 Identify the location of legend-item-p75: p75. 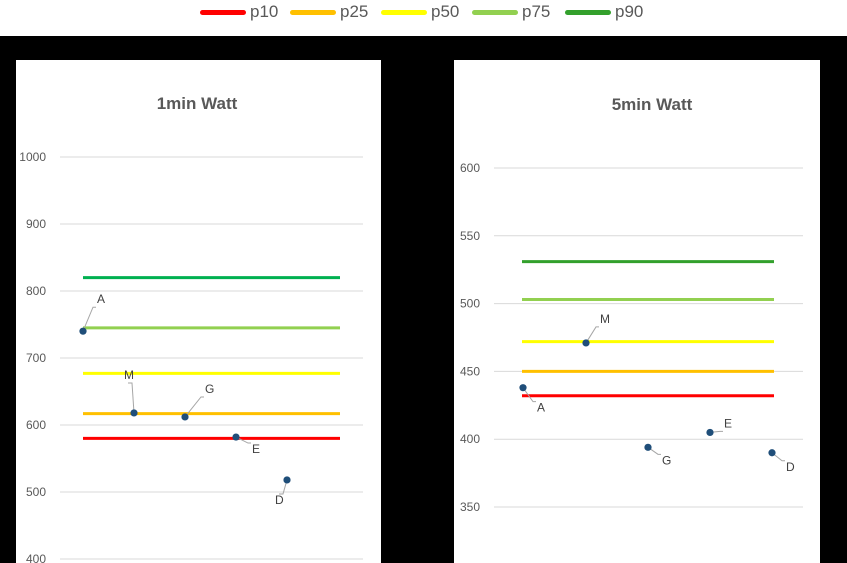
(511, 12).